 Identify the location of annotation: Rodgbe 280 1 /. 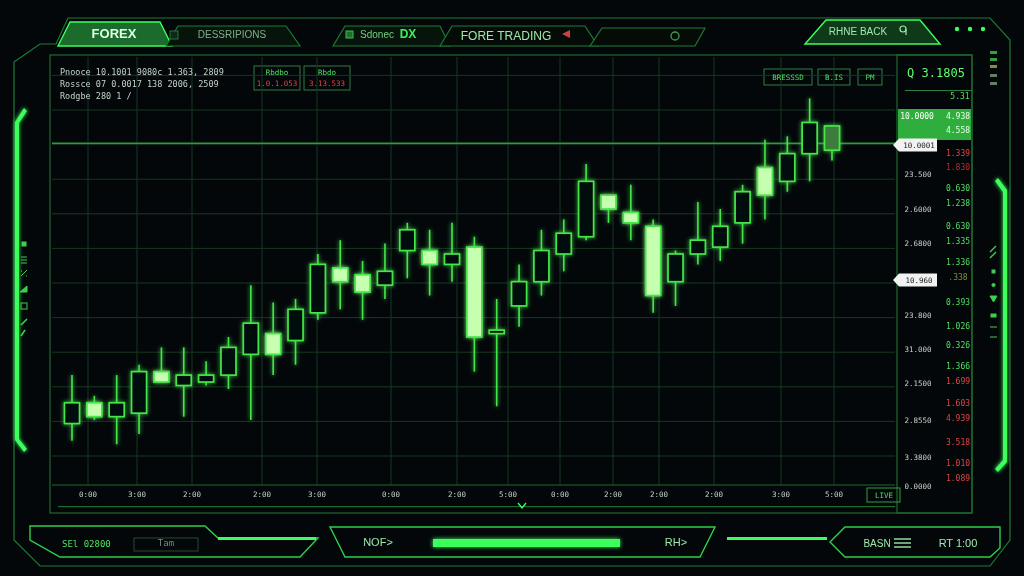
(96, 96).